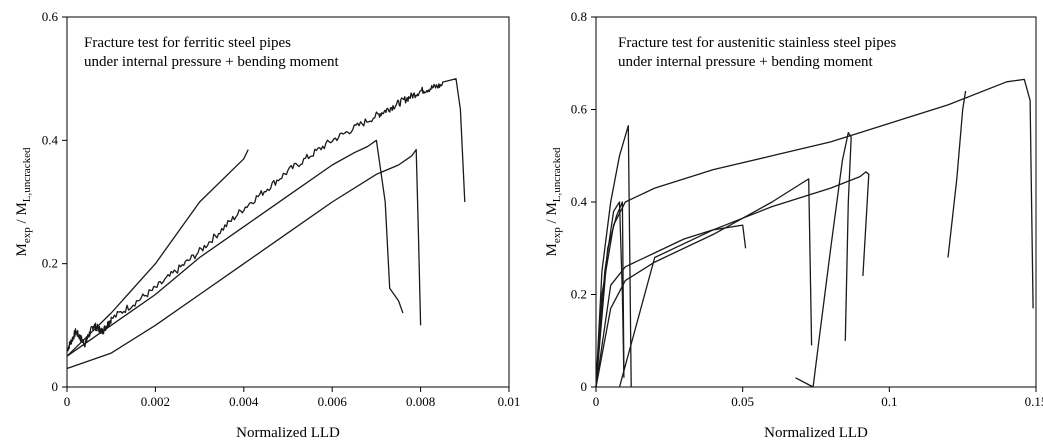  What do you see at coordinates (187, 43) in the screenshot?
I see `chart-title-line-1: Fracture test for ferritic steel pipes` at bounding box center [187, 43].